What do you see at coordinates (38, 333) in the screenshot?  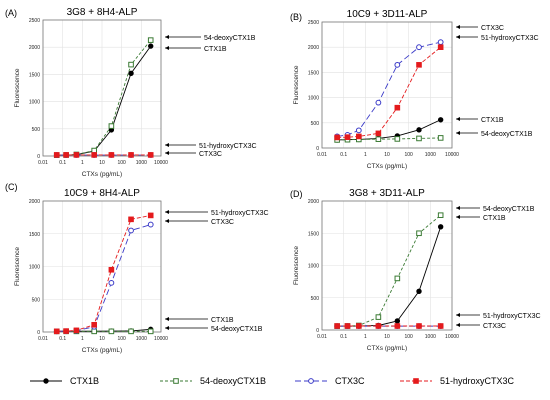 I see `y-tick-label: 0` at bounding box center [38, 333].